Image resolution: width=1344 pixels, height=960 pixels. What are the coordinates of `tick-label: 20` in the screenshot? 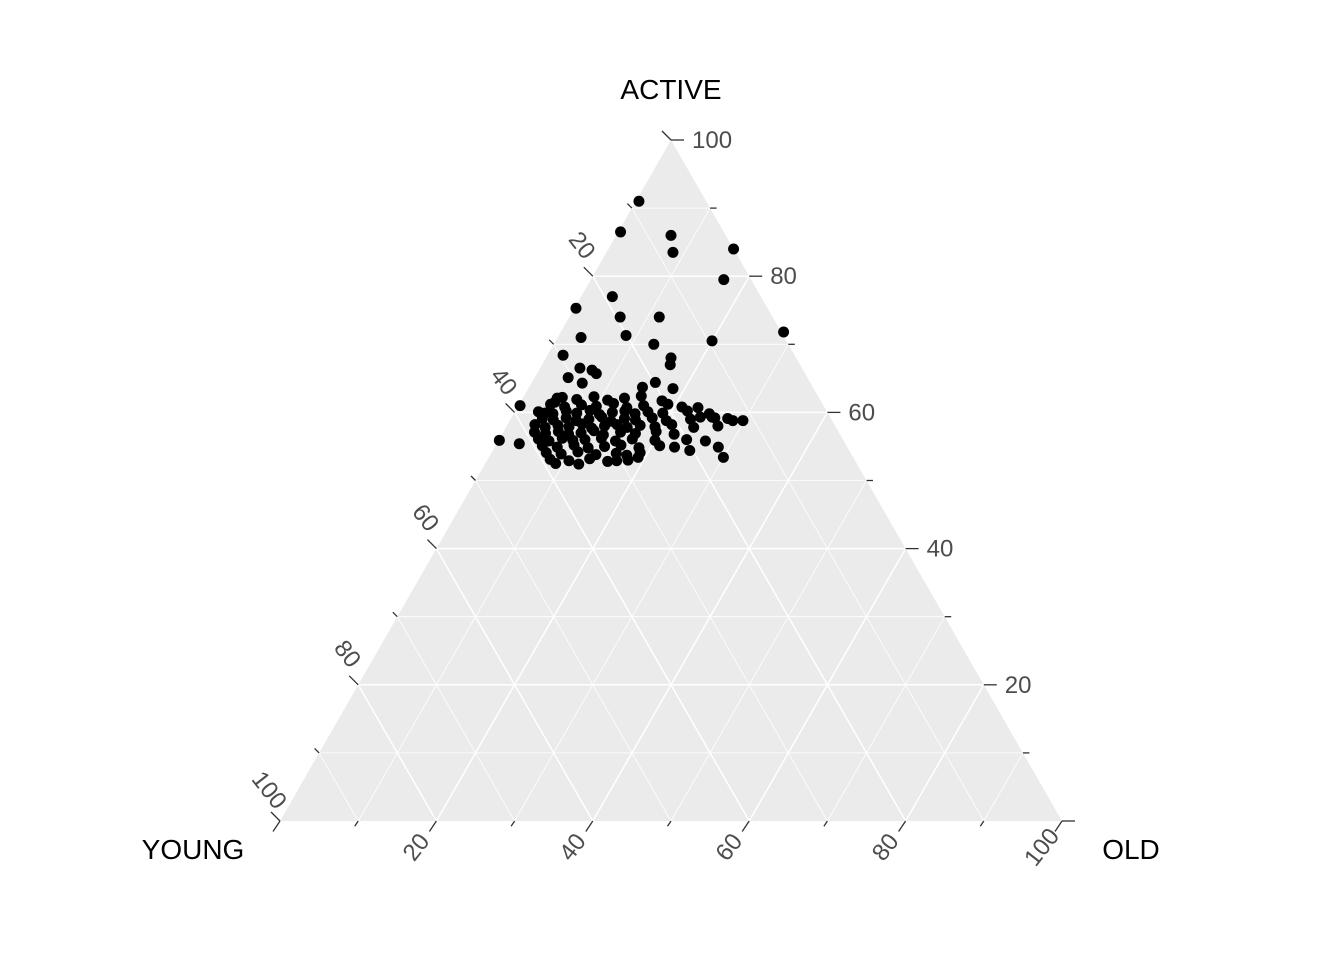 It's located at (417, 848).